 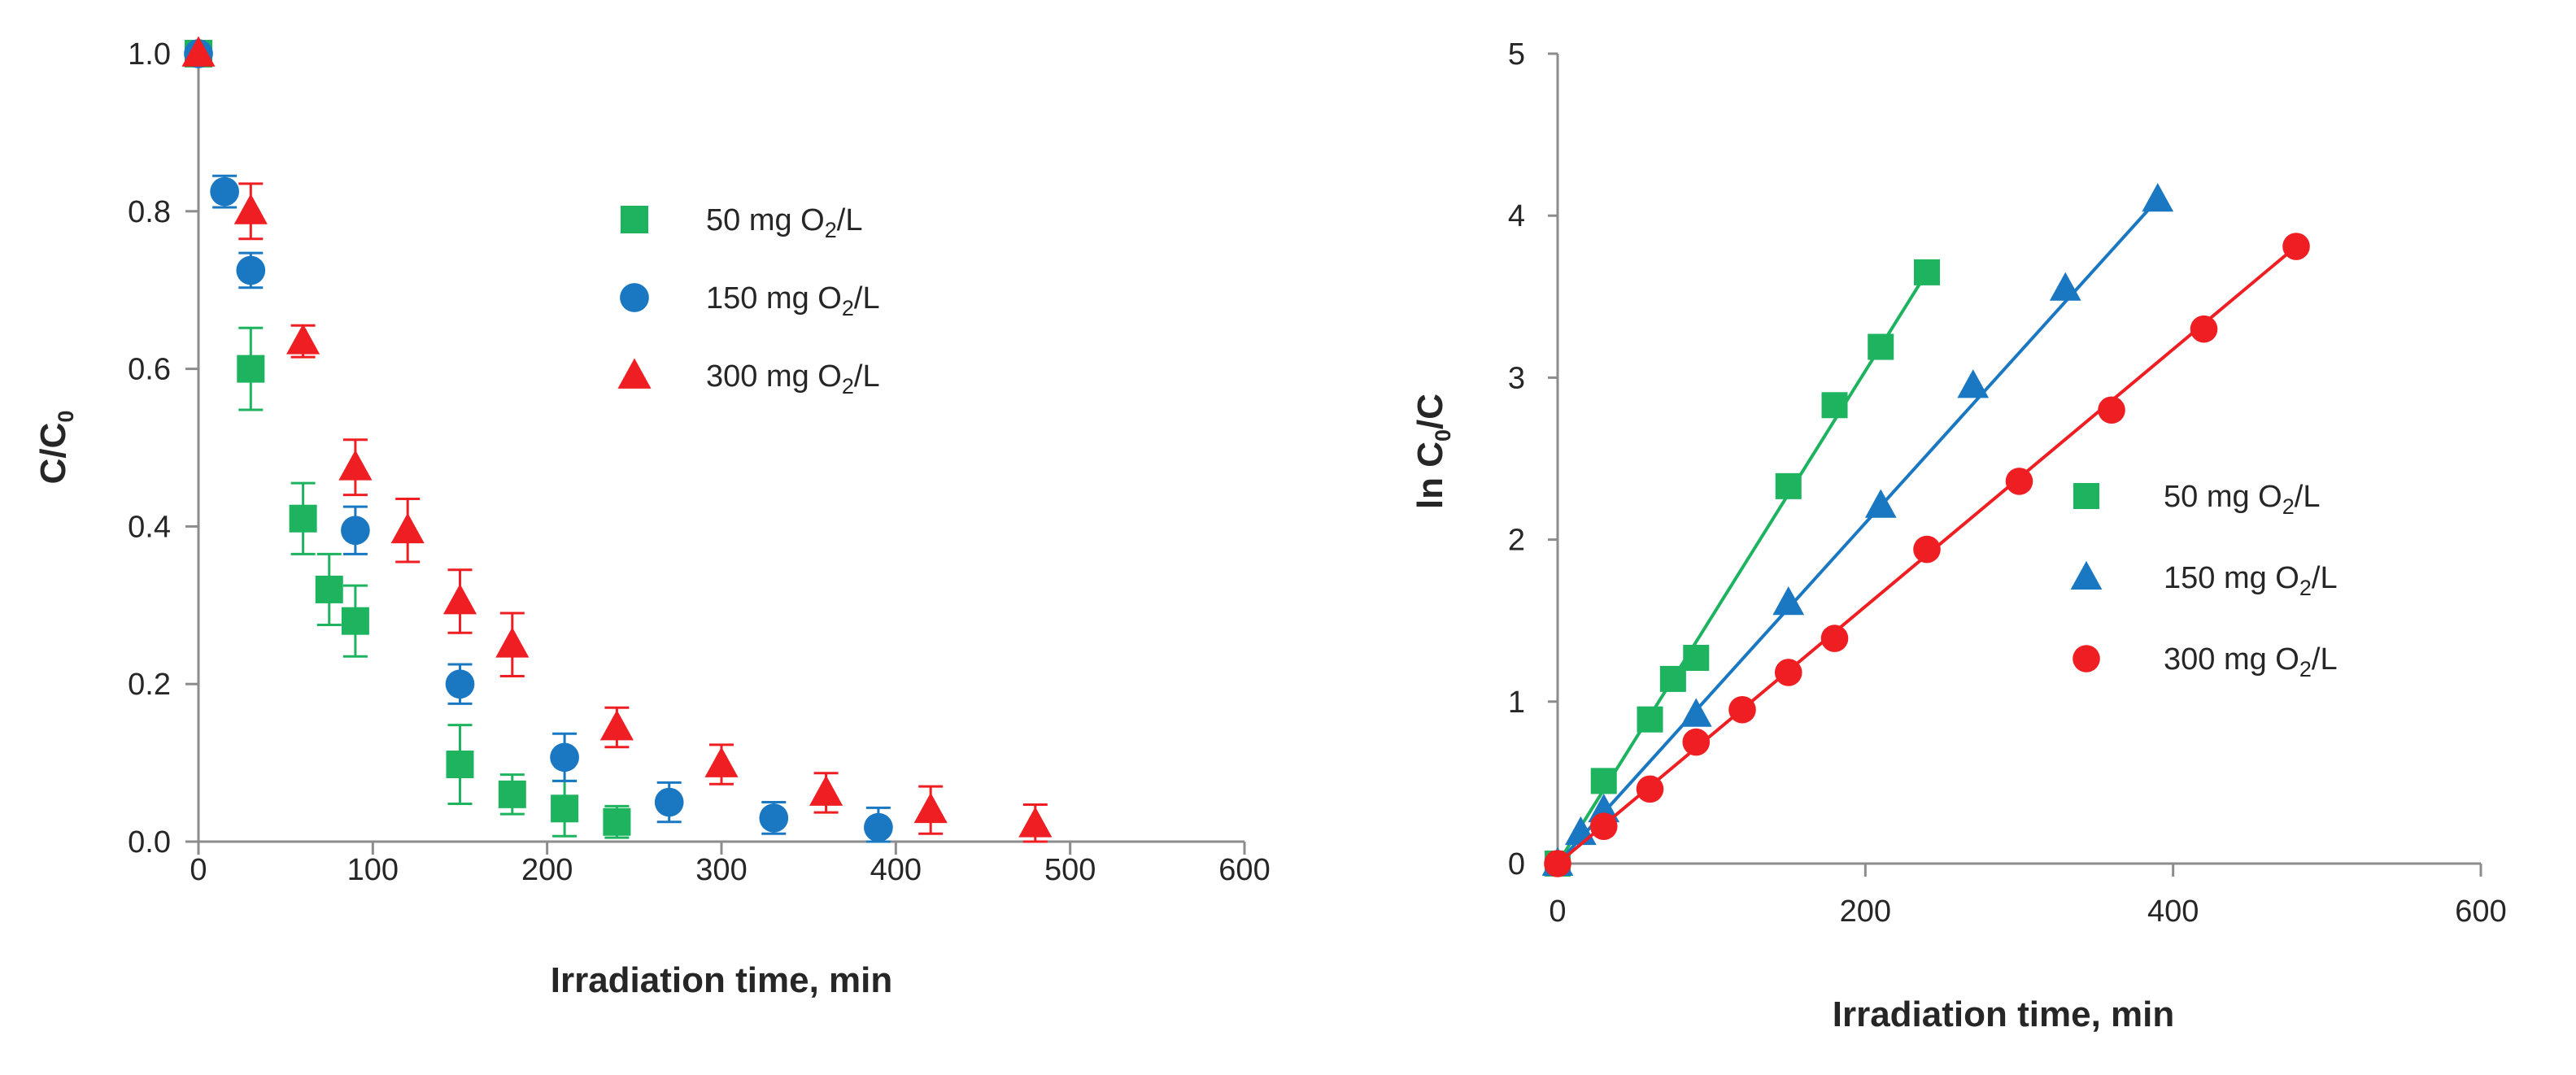 What do you see at coordinates (149, 842) in the screenshot?
I see `y-tick-label: 0.0` at bounding box center [149, 842].